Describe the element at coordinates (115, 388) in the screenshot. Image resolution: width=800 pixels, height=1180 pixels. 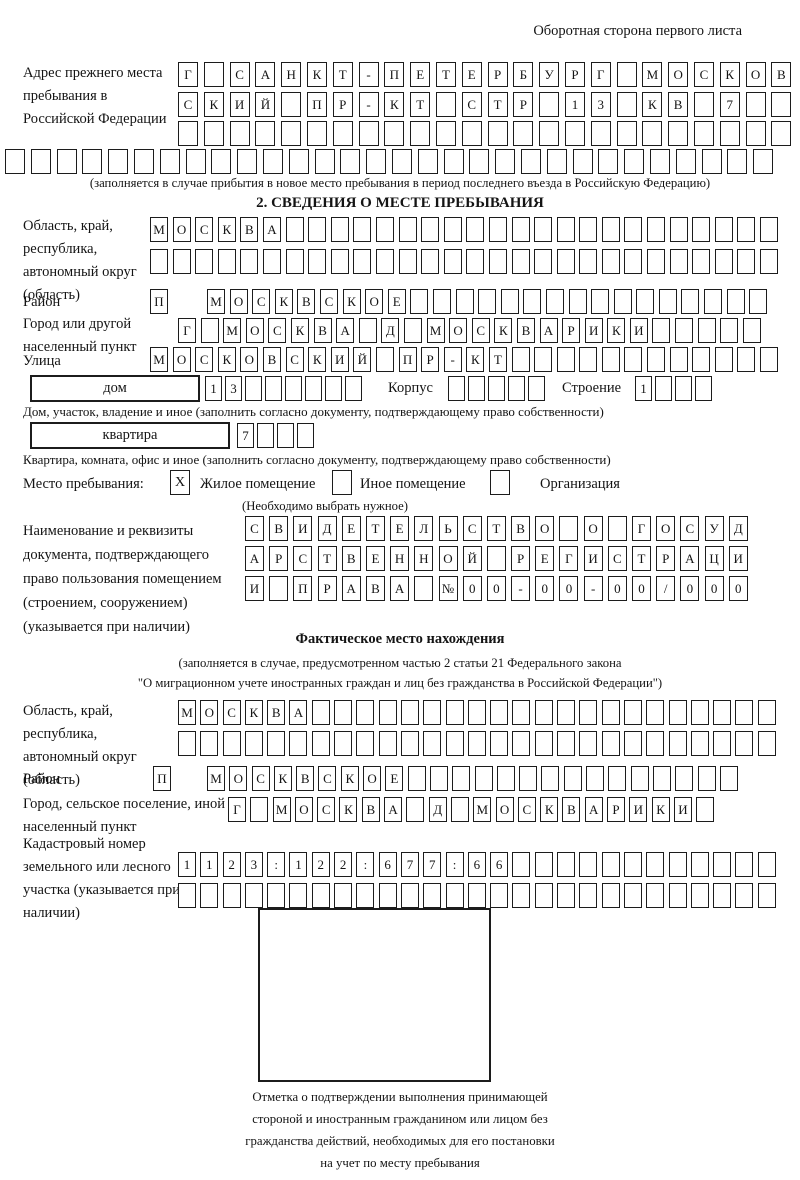
I see `house-box: дом` at that location.